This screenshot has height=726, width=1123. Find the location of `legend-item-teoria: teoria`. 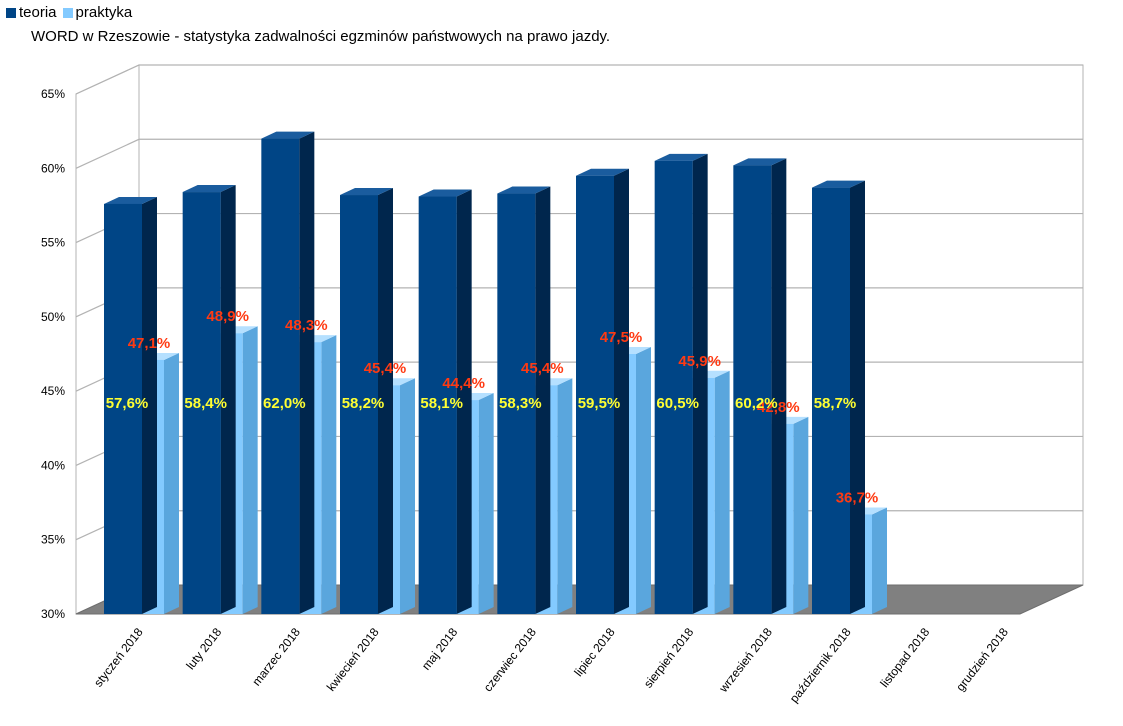

legend-item-teoria: teoria is located at coordinates (31, 12).